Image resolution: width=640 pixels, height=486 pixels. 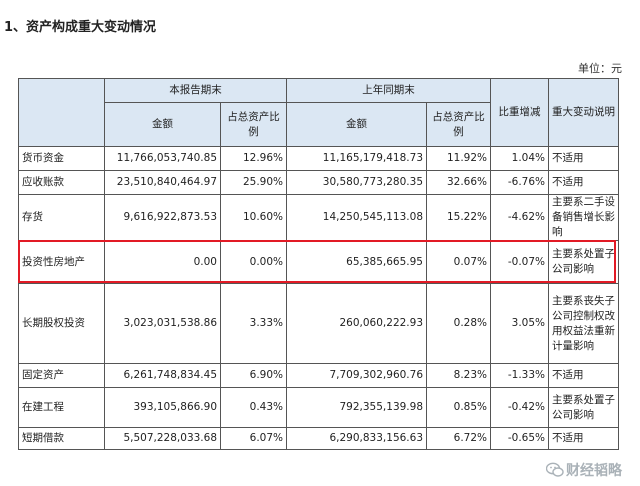 What do you see at coordinates (519, 323) in the screenshot?
I see `row-ratio-change: 3.05%` at bounding box center [519, 323].